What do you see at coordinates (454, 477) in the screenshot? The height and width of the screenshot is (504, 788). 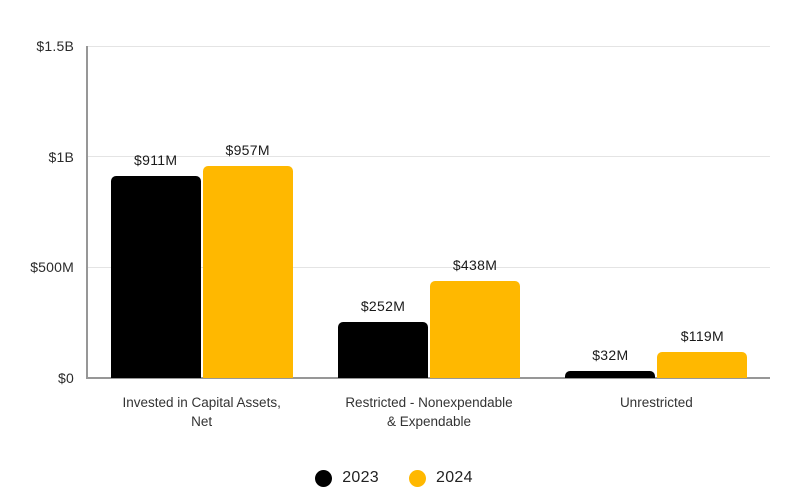 I see `legend-label-2024: 2024` at bounding box center [454, 477].